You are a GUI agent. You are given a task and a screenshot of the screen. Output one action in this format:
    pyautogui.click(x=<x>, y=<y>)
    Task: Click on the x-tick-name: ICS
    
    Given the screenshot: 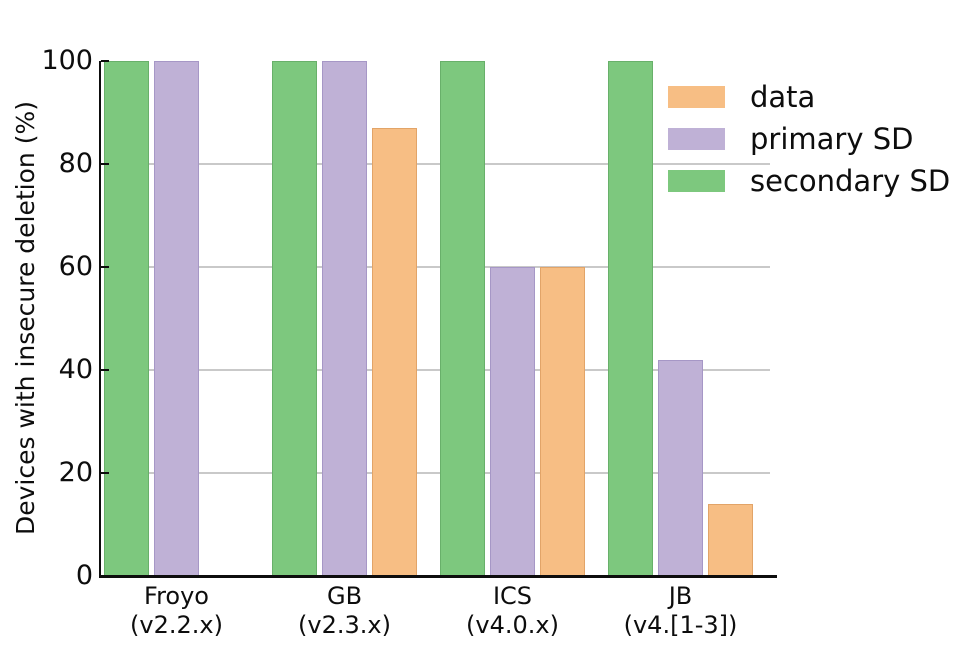 What is the action you would take?
    pyautogui.click(x=512, y=596)
    